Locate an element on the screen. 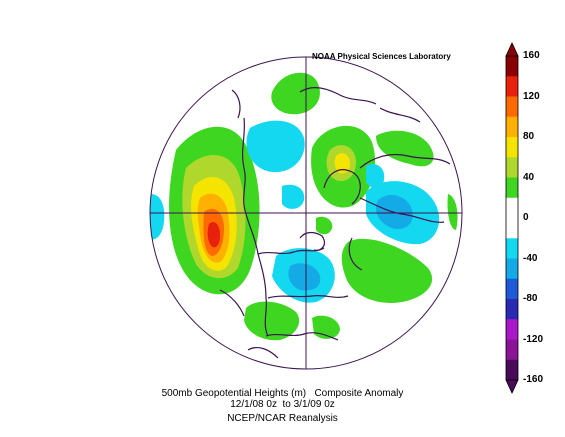 The width and height of the screenshot is (565, 437). colorbar-tick-label: 40 is located at coordinates (529, 177).